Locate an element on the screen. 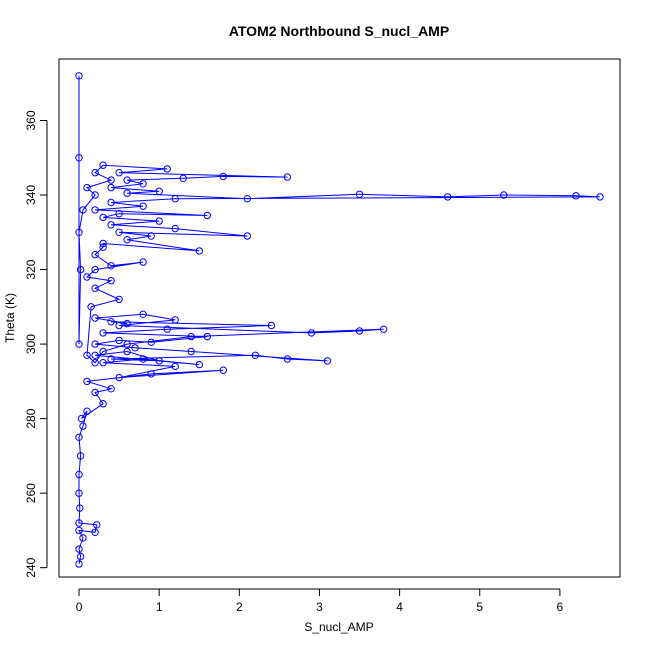 The height and width of the screenshot is (655, 650). y-tick-label: 260 is located at coordinates (31, 493).